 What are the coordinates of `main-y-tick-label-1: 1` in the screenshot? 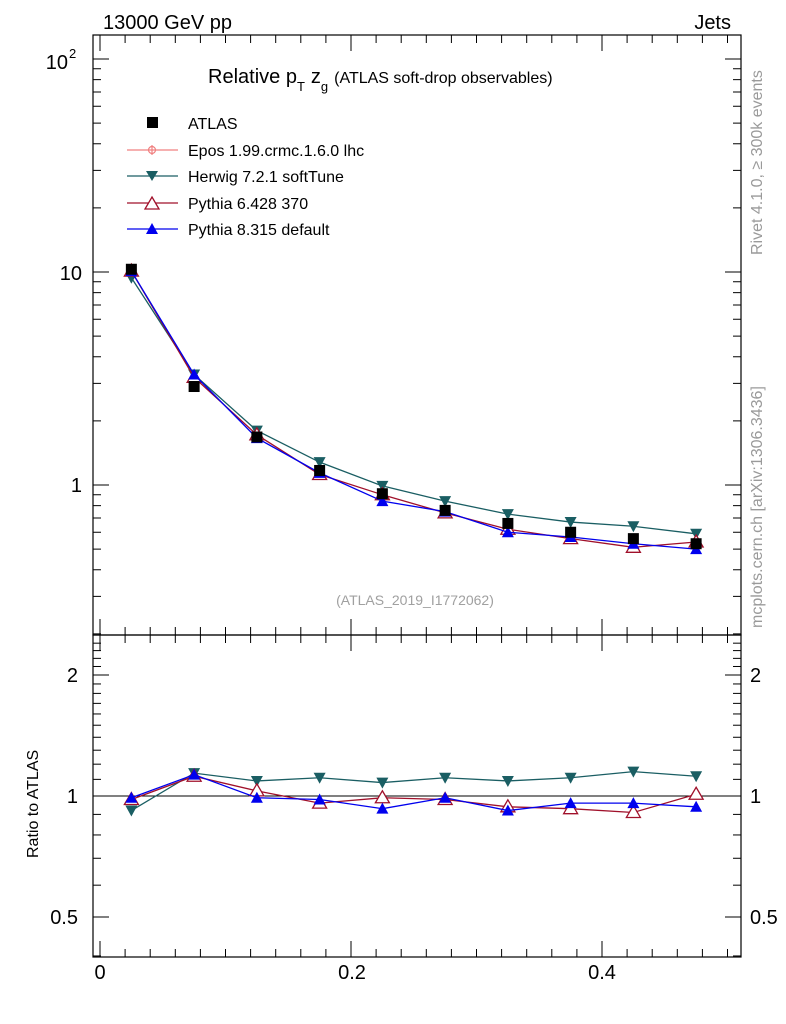 It's located at (76, 486).